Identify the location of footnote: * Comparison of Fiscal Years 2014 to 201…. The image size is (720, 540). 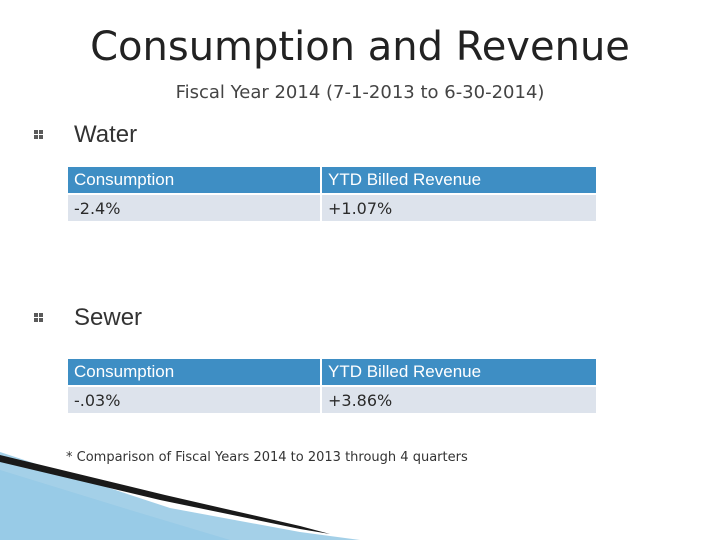
(267, 457).